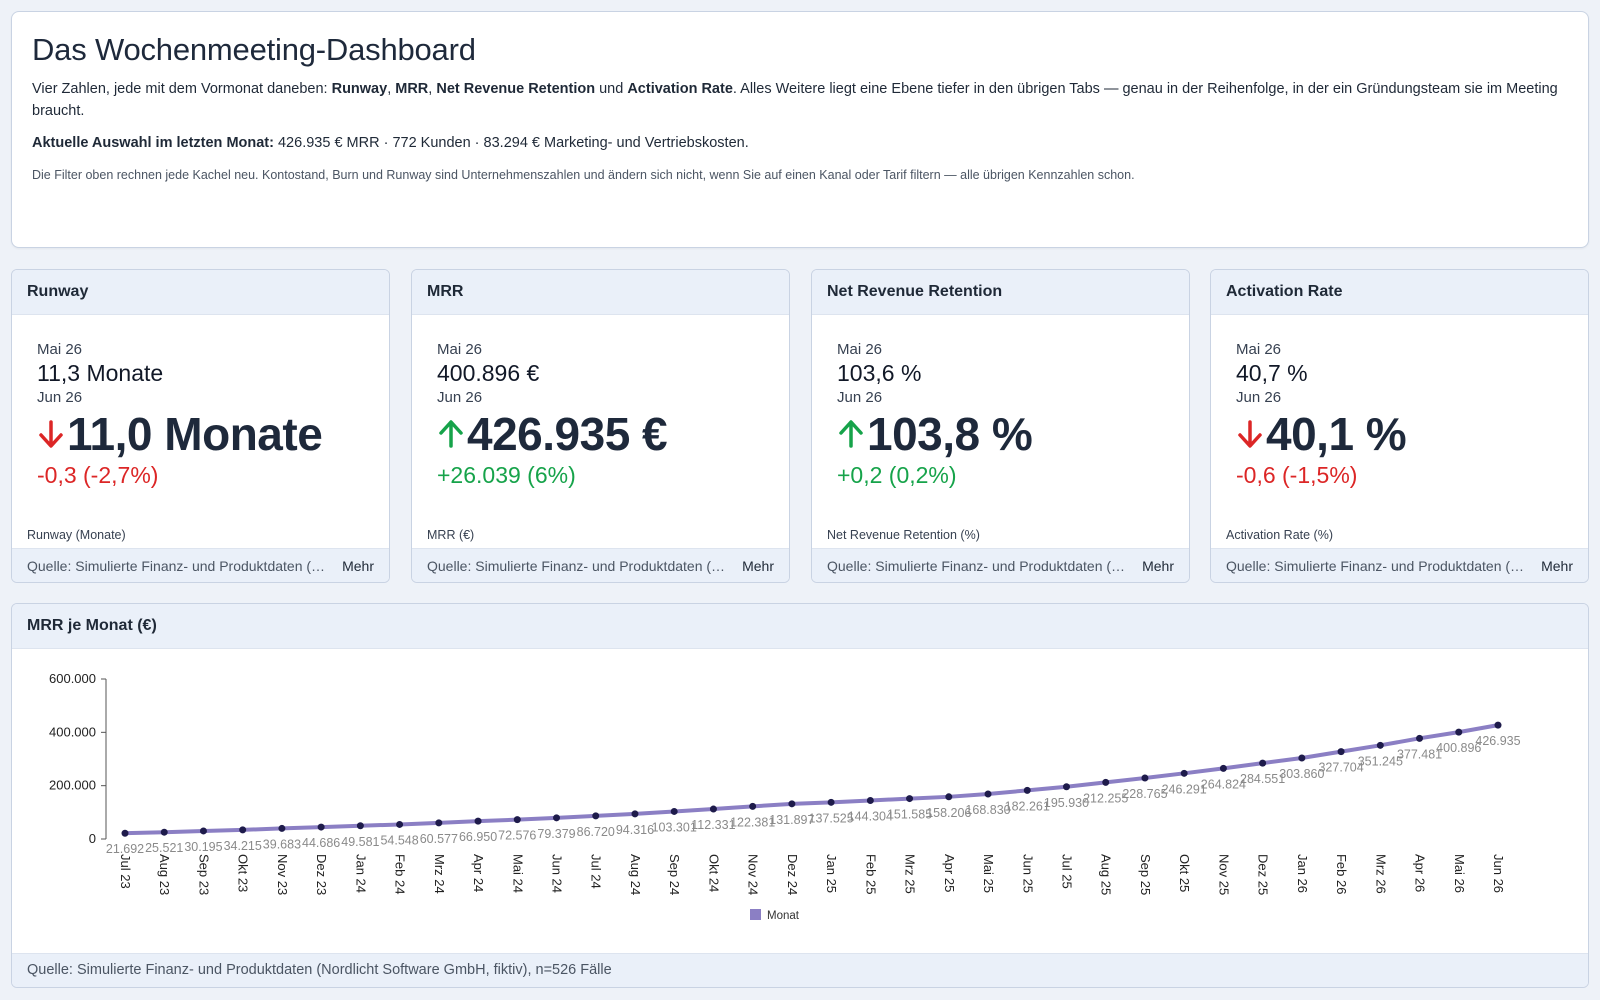 The width and height of the screenshot is (1600, 1000). What do you see at coordinates (1144, 794) in the screenshot?
I see `data-label: 228.765` at bounding box center [1144, 794].